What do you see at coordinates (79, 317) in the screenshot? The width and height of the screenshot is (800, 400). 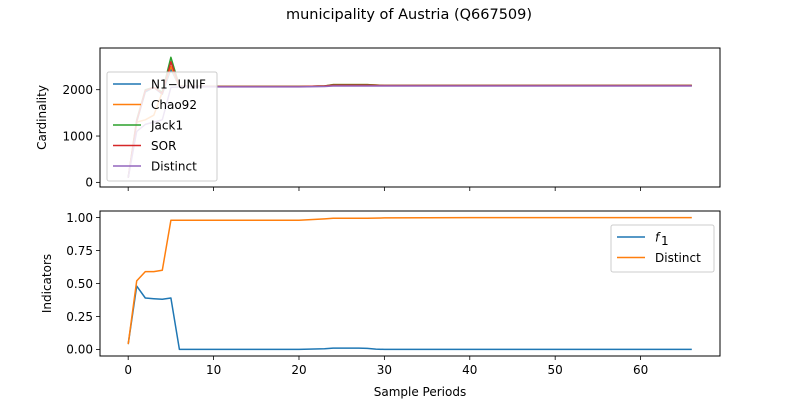 I see `y-tick-label: 0.25` at bounding box center [79, 317].